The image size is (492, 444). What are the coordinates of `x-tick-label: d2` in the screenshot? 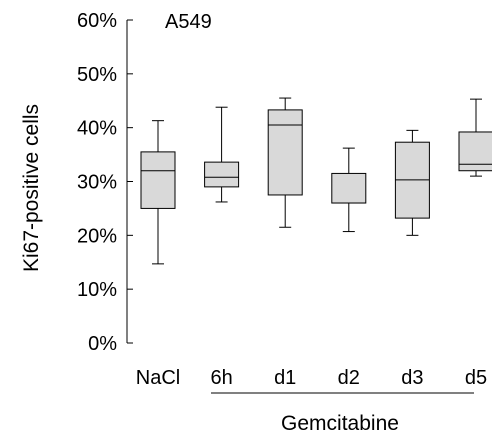 It's located at (349, 378).